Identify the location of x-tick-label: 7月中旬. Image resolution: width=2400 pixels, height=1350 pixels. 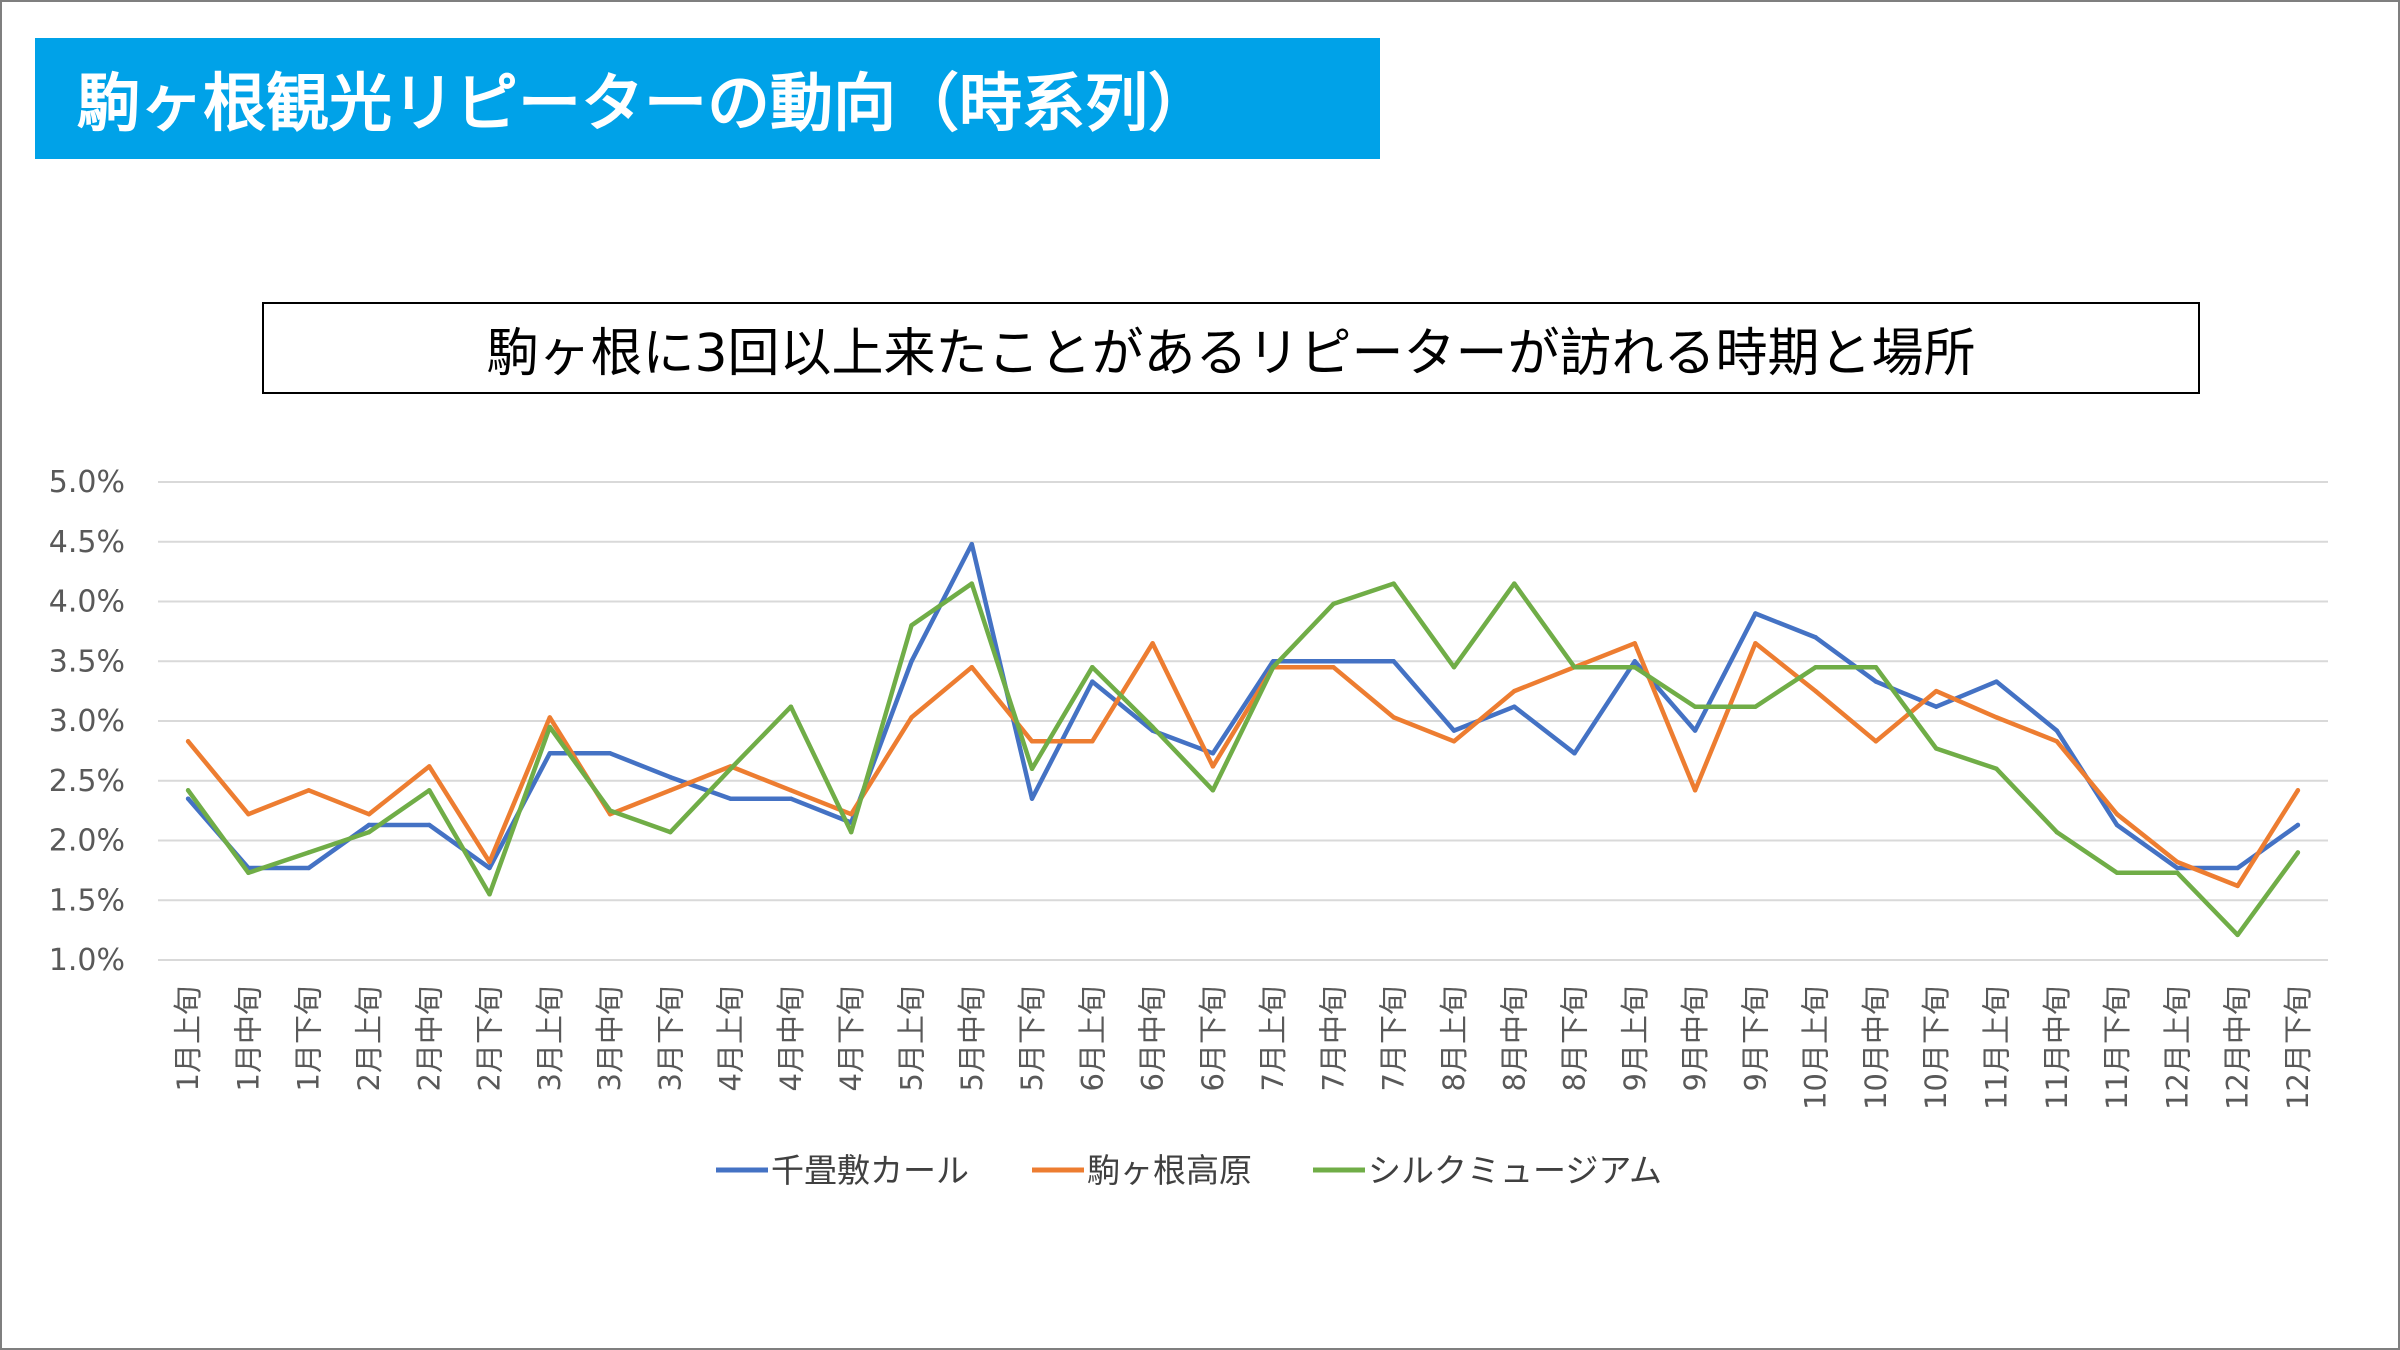
(1333, 1038).